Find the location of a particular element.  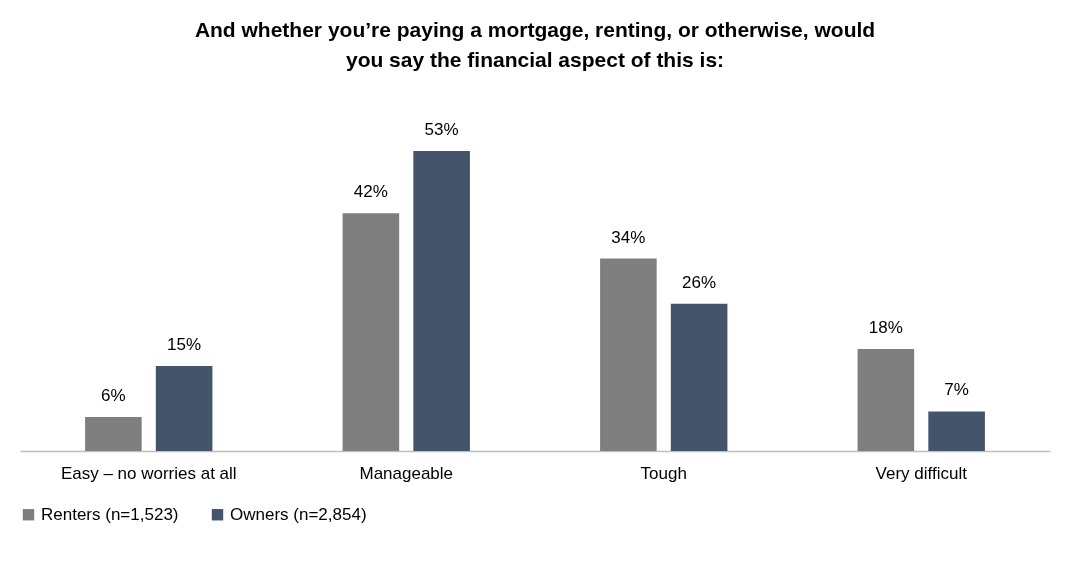

legend-label: Owners (n=2,854) is located at coordinates (298, 514).